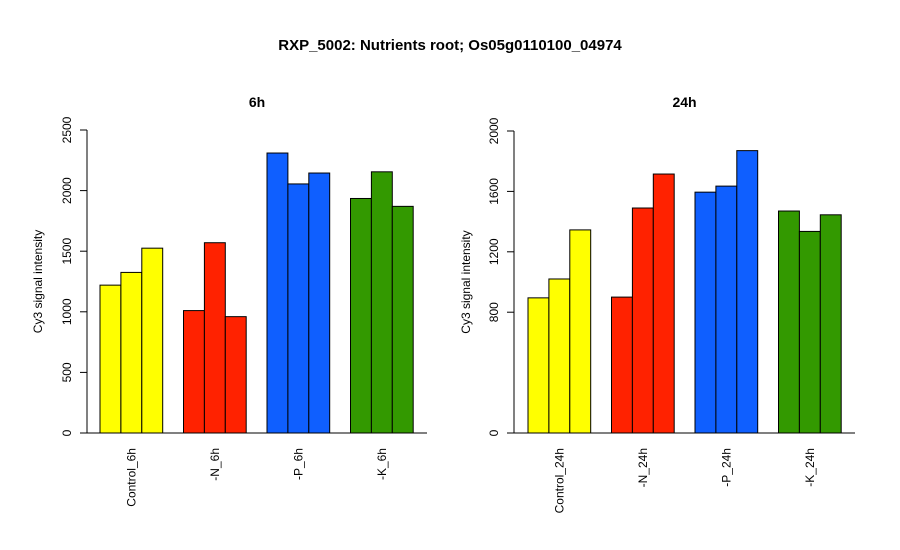 Image resolution: width=900 pixels, height=550 pixels. Describe the element at coordinates (684, 102) in the screenshot. I see `panel-title: 24h` at that location.